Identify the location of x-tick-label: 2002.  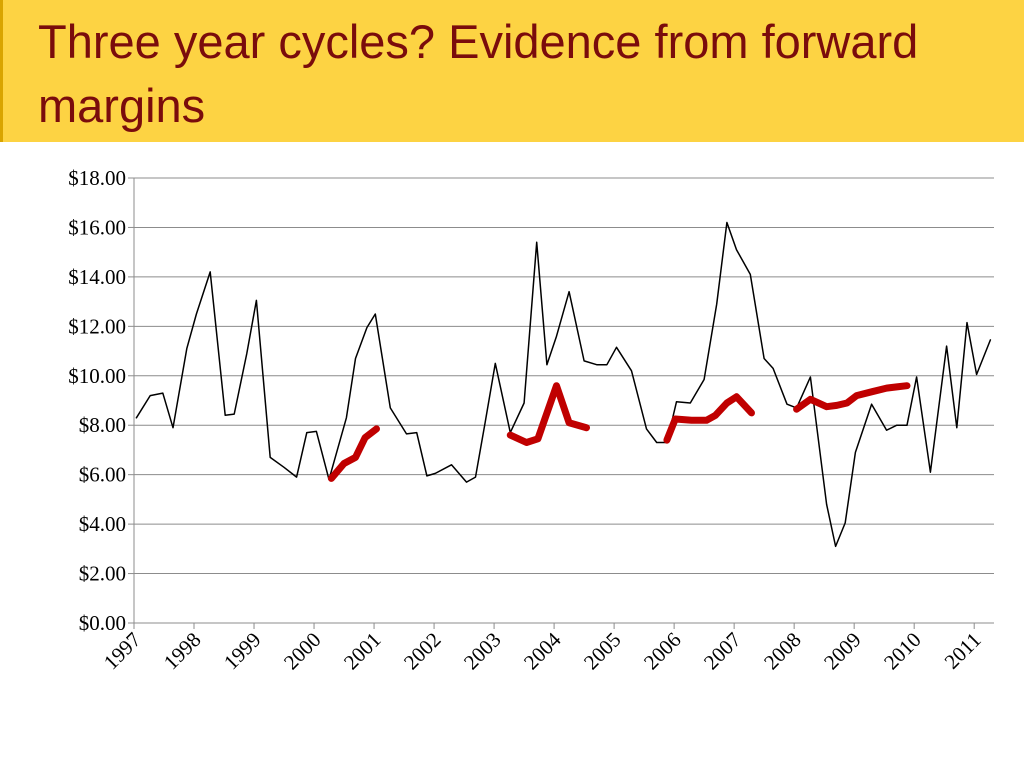
(422, 651).